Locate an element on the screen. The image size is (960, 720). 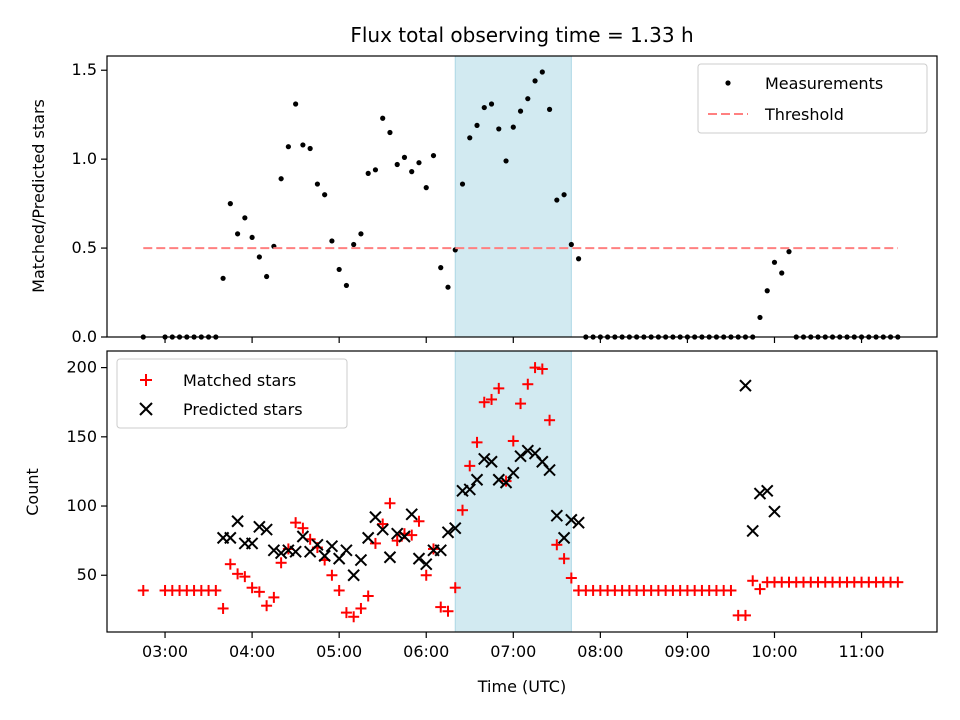
x-tick-label: 07:00 is located at coordinates (513, 651).